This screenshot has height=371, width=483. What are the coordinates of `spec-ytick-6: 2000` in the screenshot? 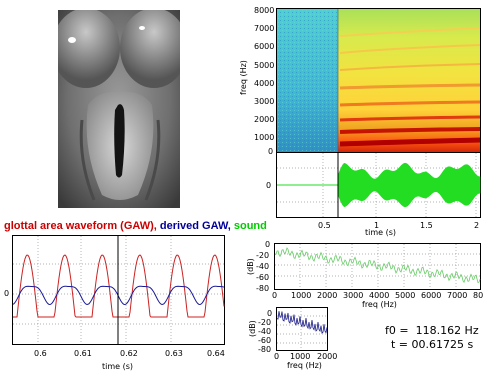 It's located at (264, 119).